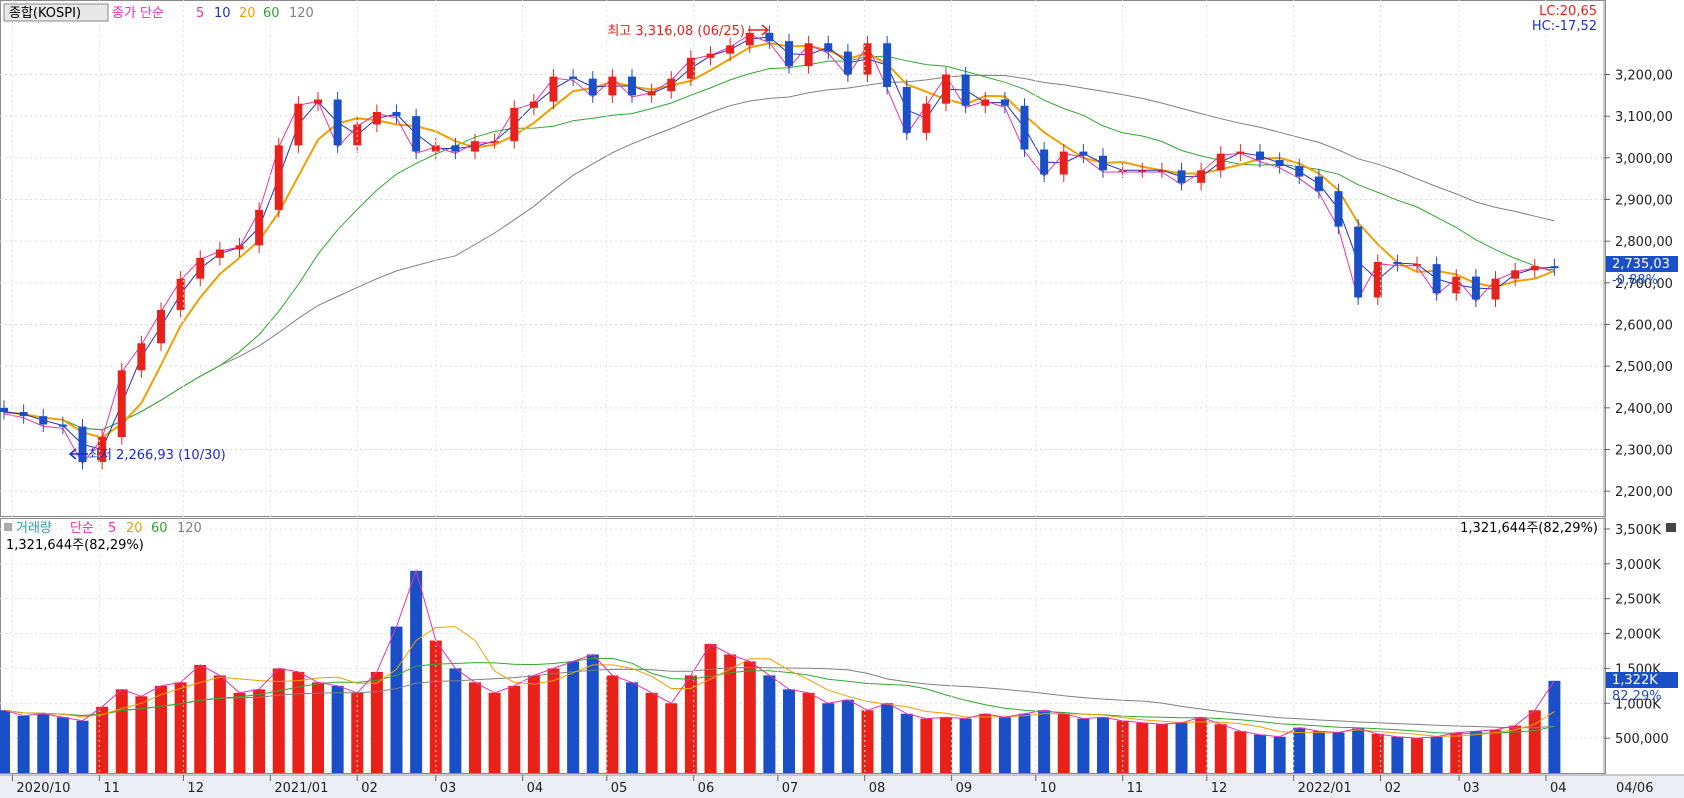  What do you see at coordinates (1642, 739) in the screenshot?
I see `volume-tick-label: 500,000` at bounding box center [1642, 739].